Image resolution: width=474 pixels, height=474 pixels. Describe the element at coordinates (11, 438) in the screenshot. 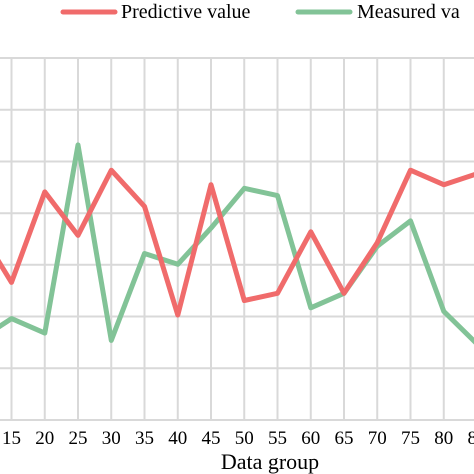

I see `x-tick-label: 15` at that location.